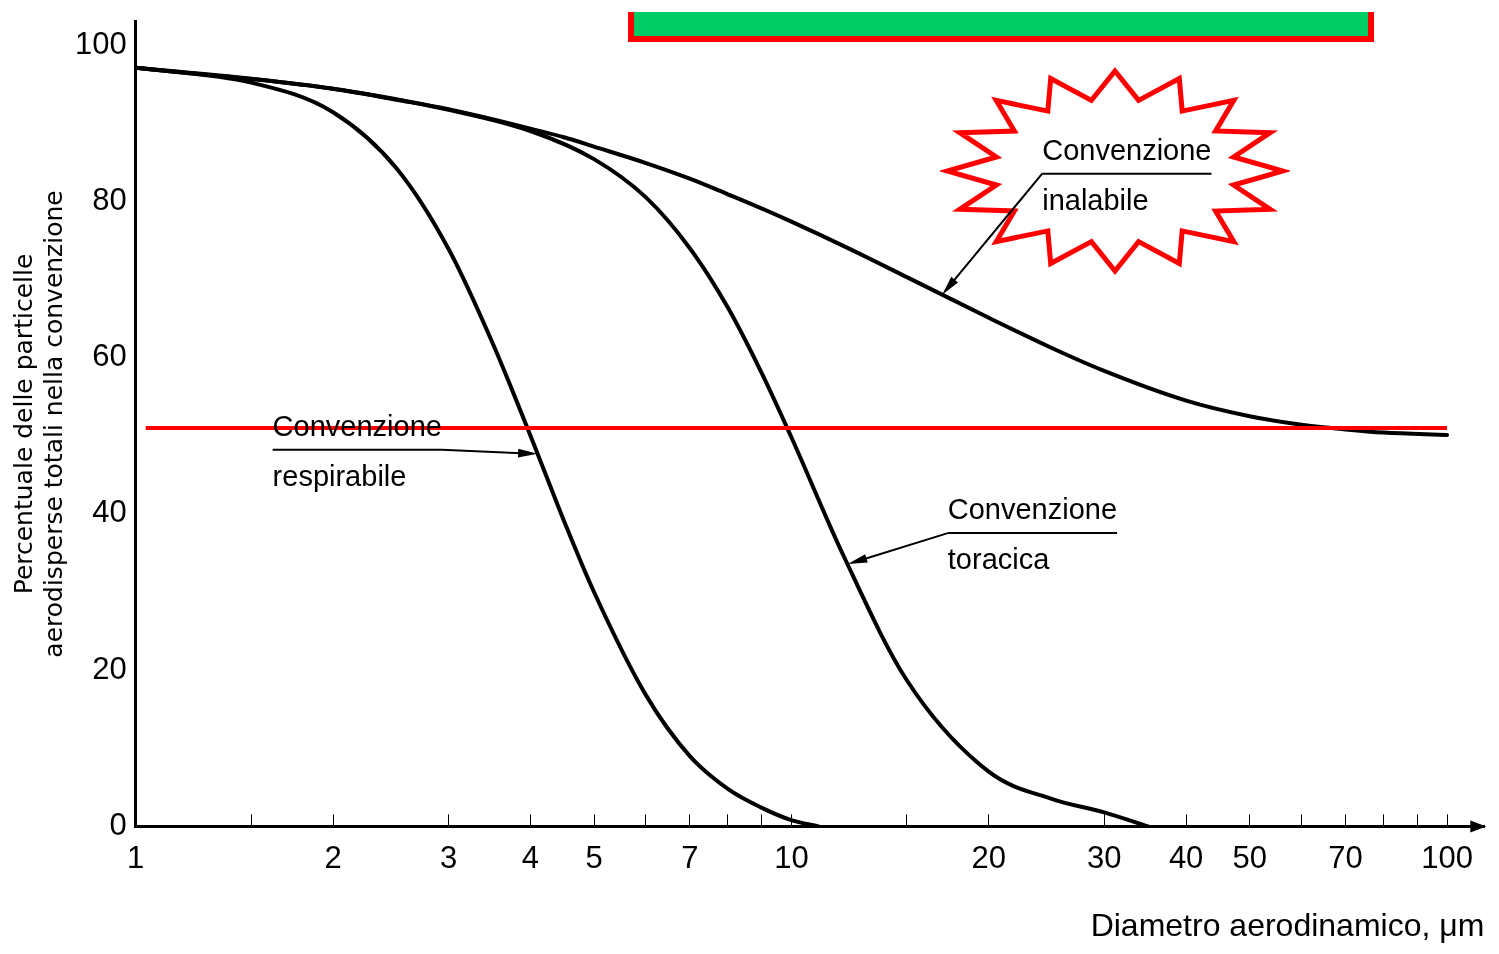  Describe the element at coordinates (1287, 924) in the screenshot. I see `x-axis-title: Diametro aerodinamico, μm` at that location.